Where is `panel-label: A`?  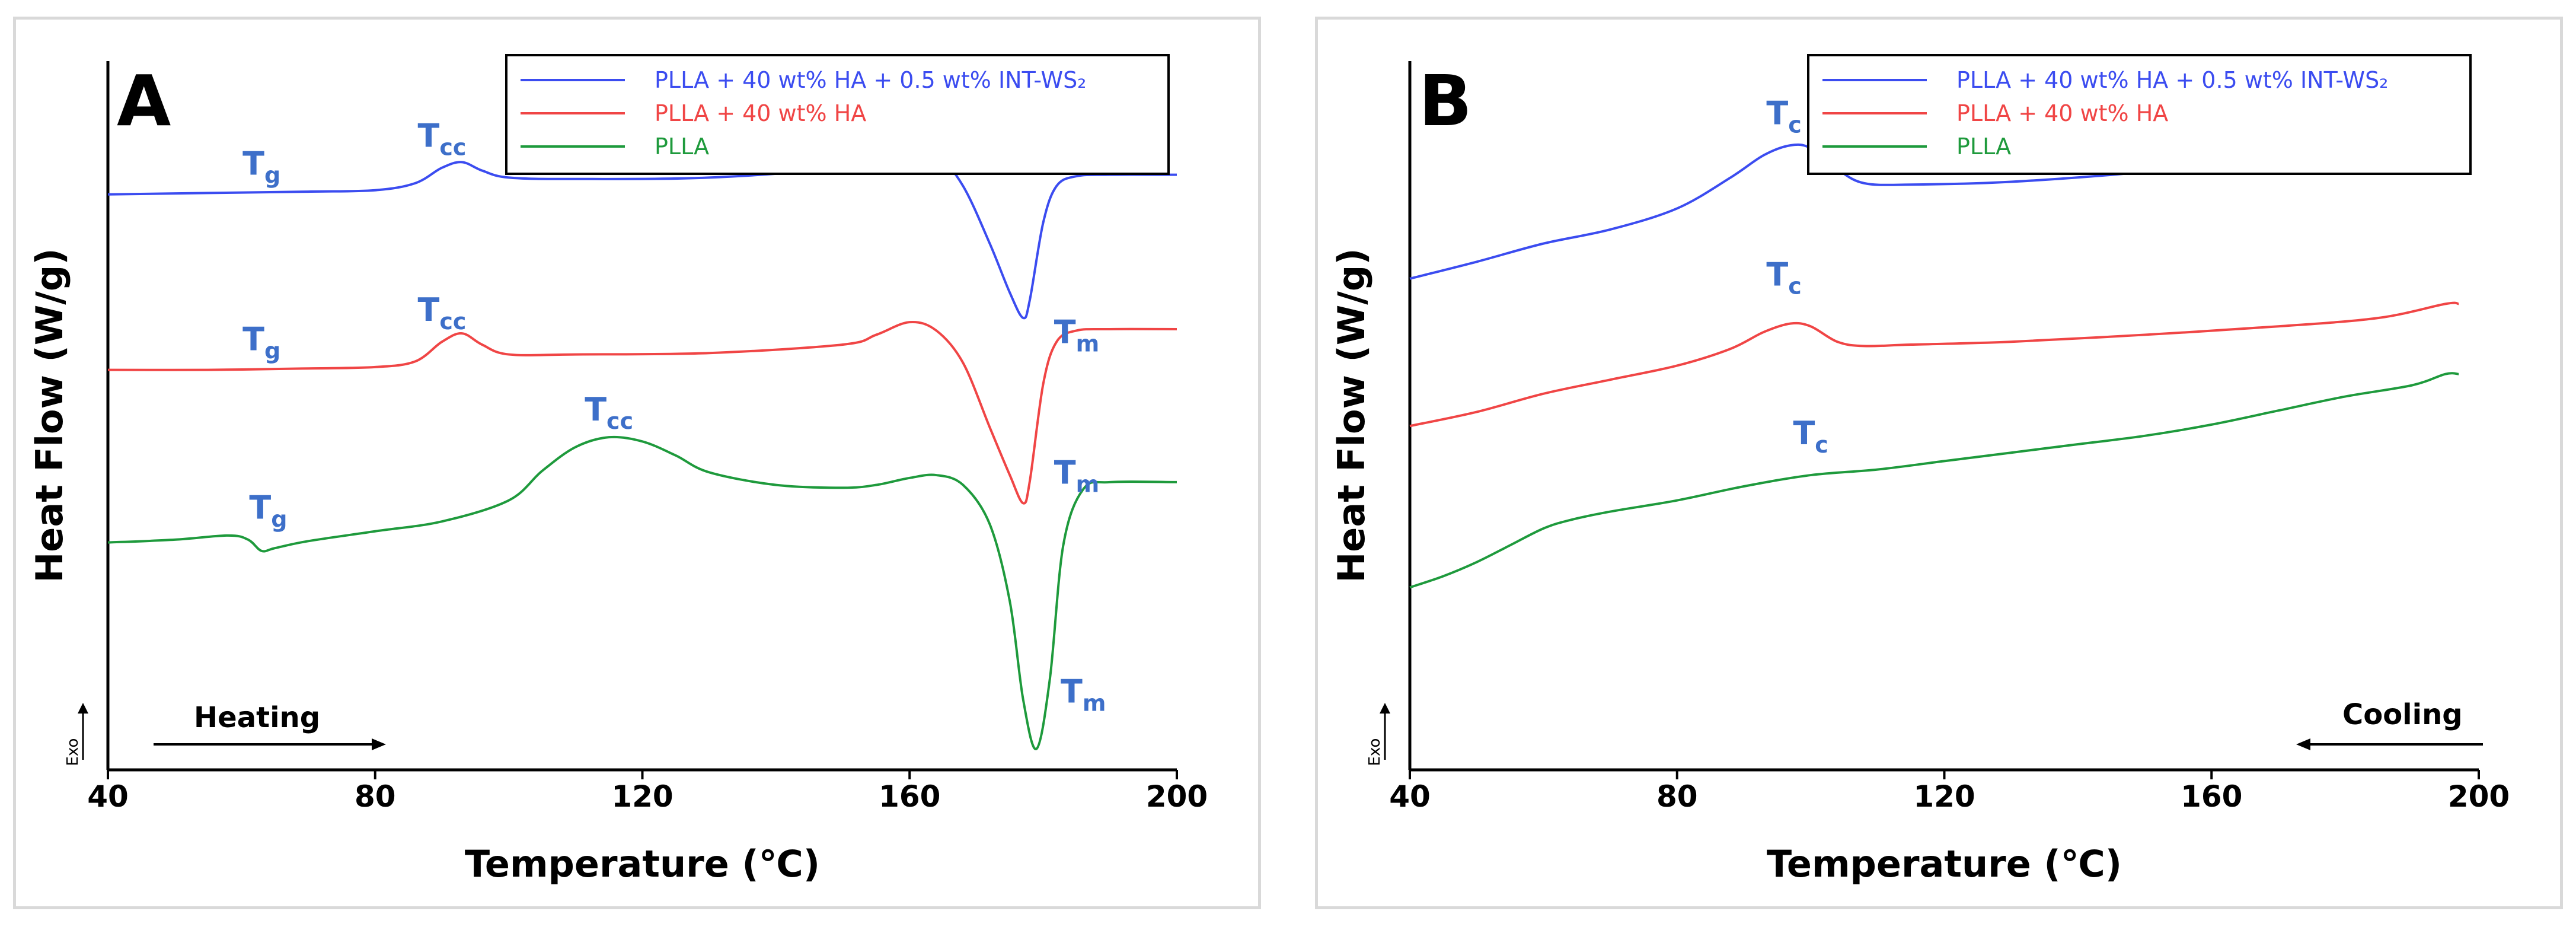 panel-label: A is located at coordinates (144, 101).